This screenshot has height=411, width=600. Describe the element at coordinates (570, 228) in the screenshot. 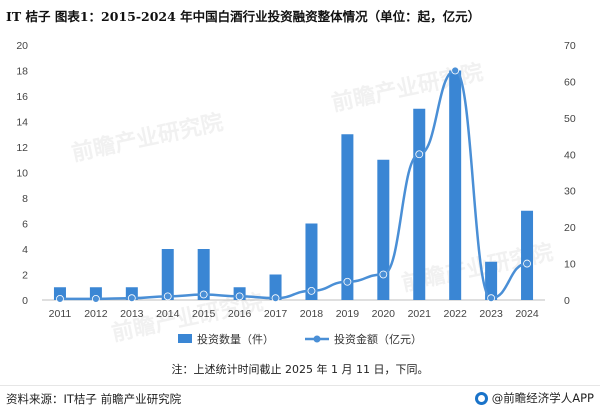

I see `right-tick-label: 20` at that location.